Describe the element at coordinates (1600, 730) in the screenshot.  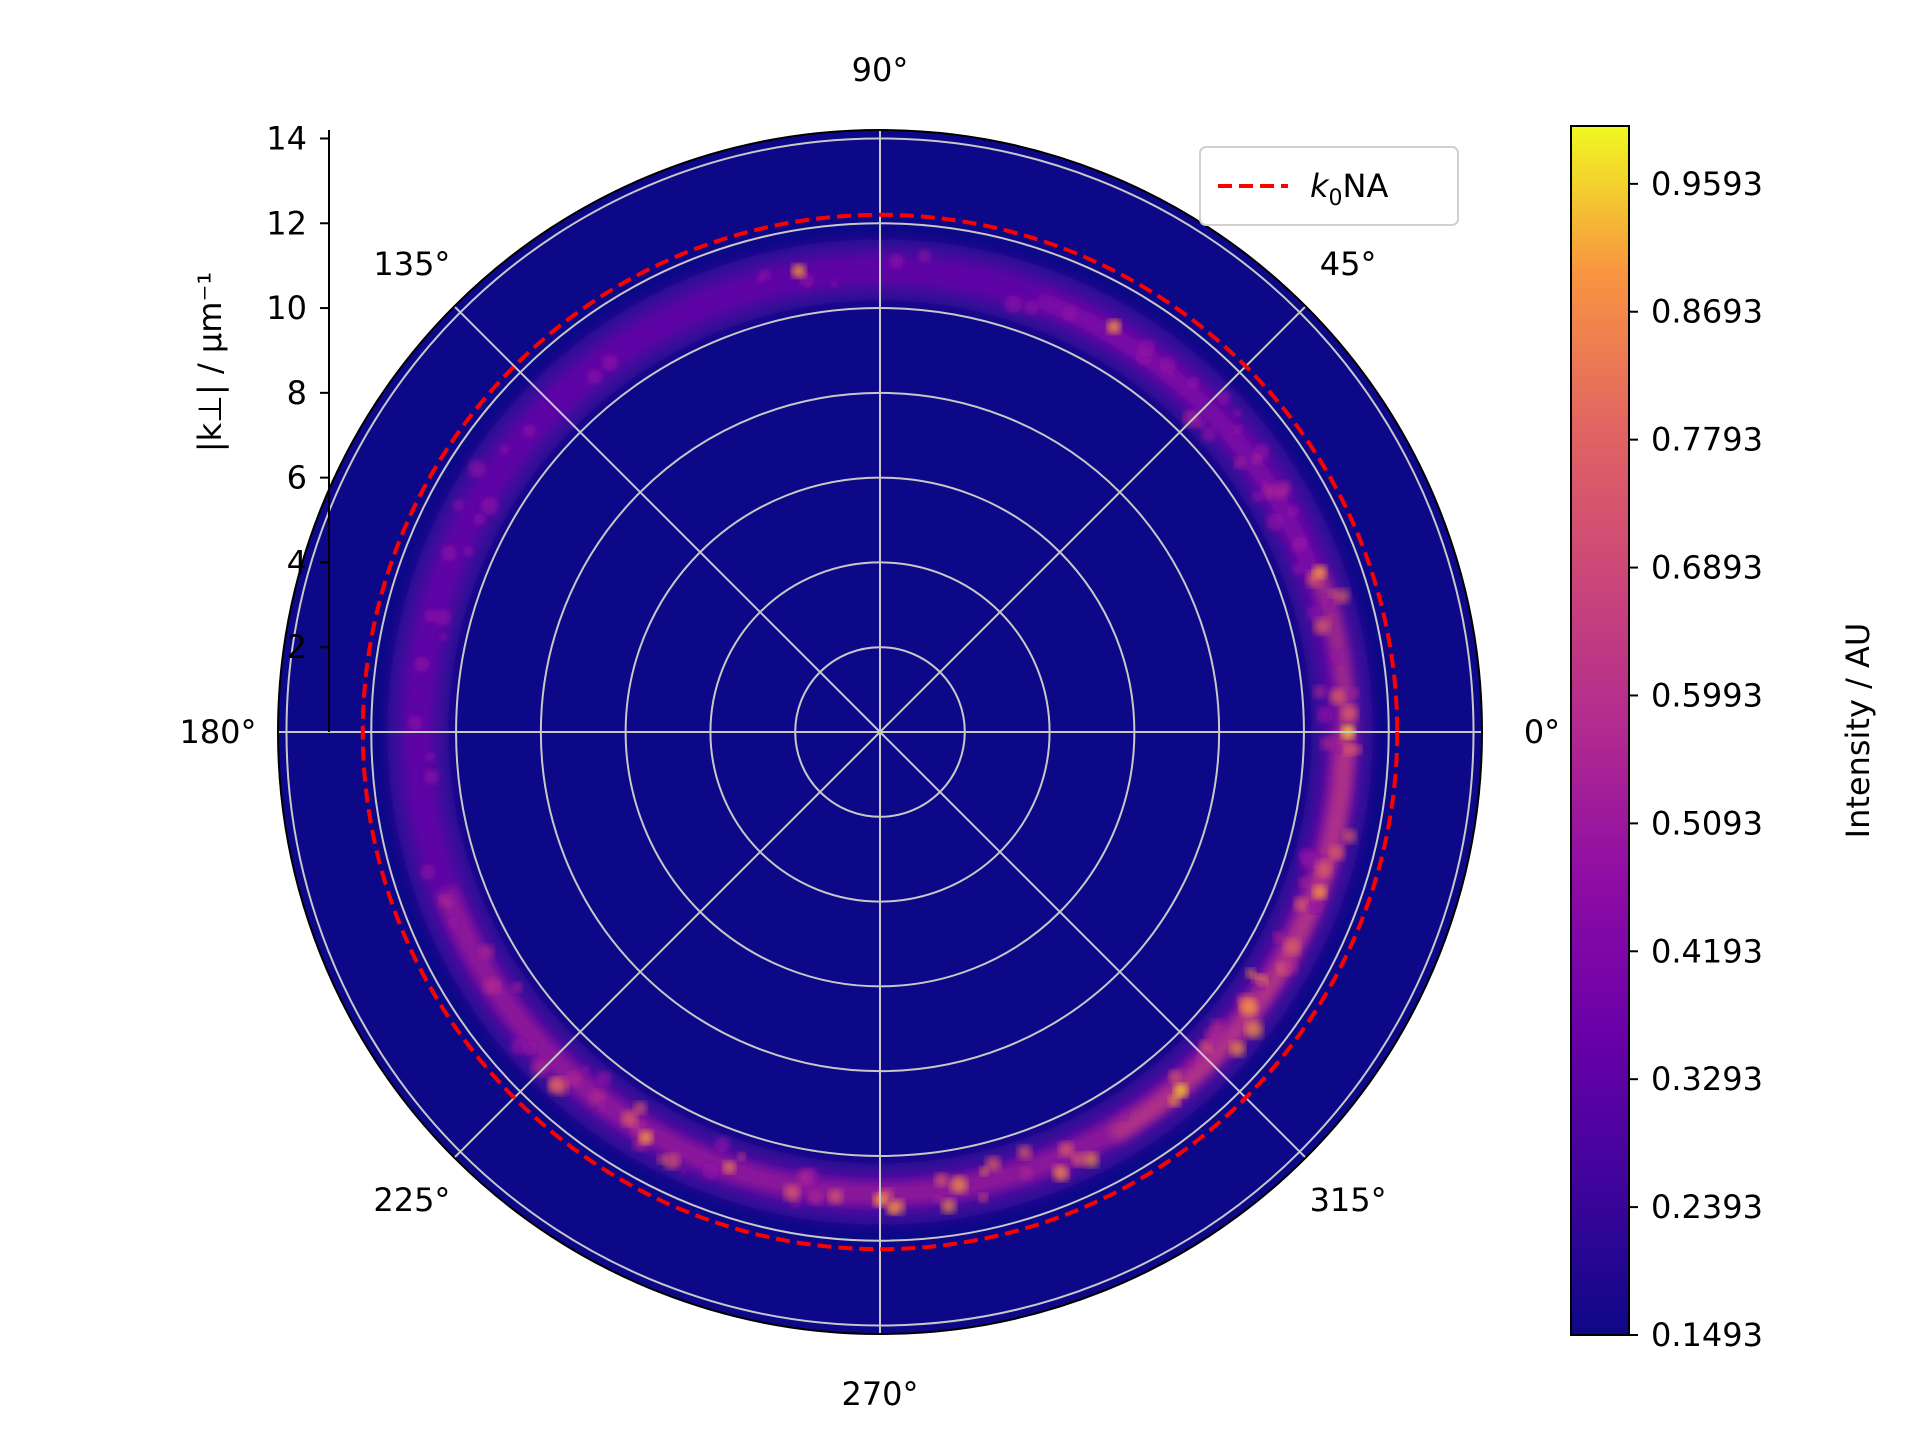
I see `colorbar-gradient` at that location.